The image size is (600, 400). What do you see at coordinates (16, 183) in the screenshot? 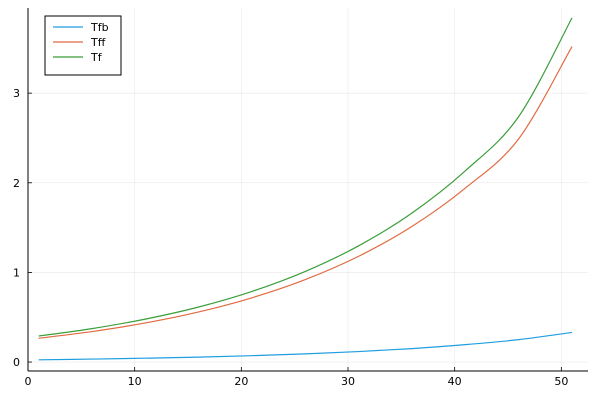
I see `y-tick-label: 2` at bounding box center [16, 183].